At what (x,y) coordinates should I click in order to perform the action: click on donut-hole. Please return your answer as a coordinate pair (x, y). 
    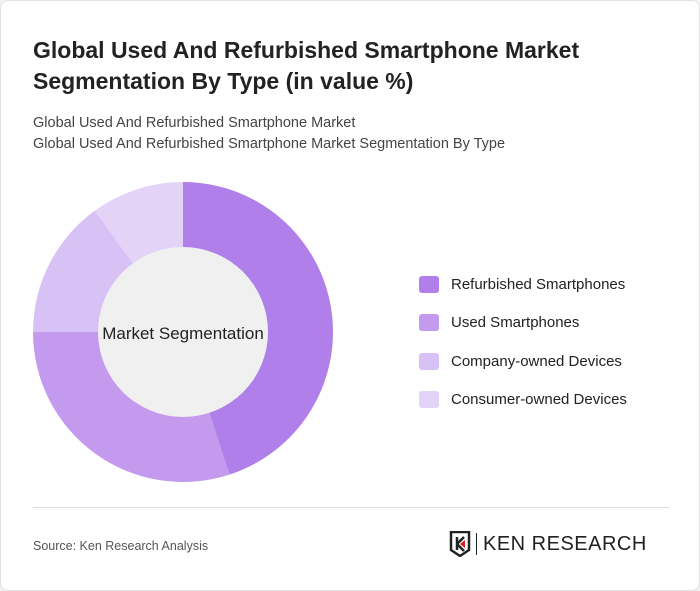
    Looking at the image, I should click on (183, 332).